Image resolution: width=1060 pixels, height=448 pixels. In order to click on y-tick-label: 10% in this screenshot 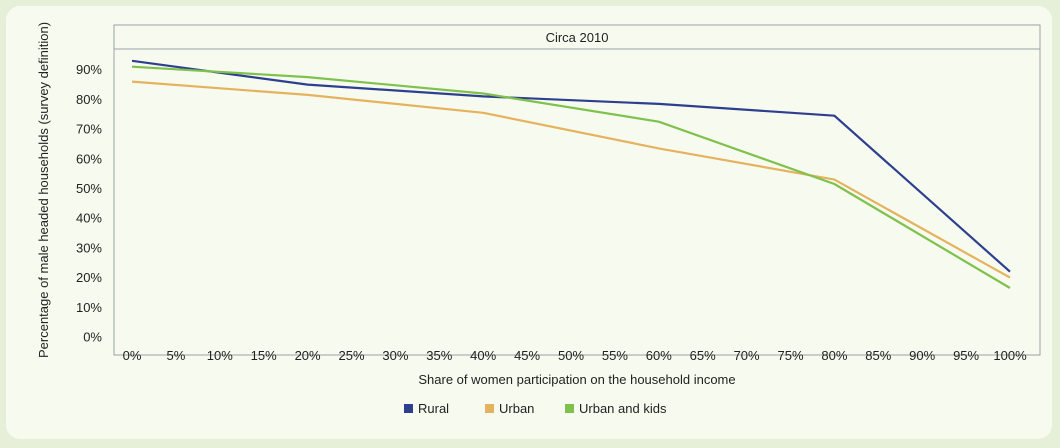, I will do `click(89, 307)`.